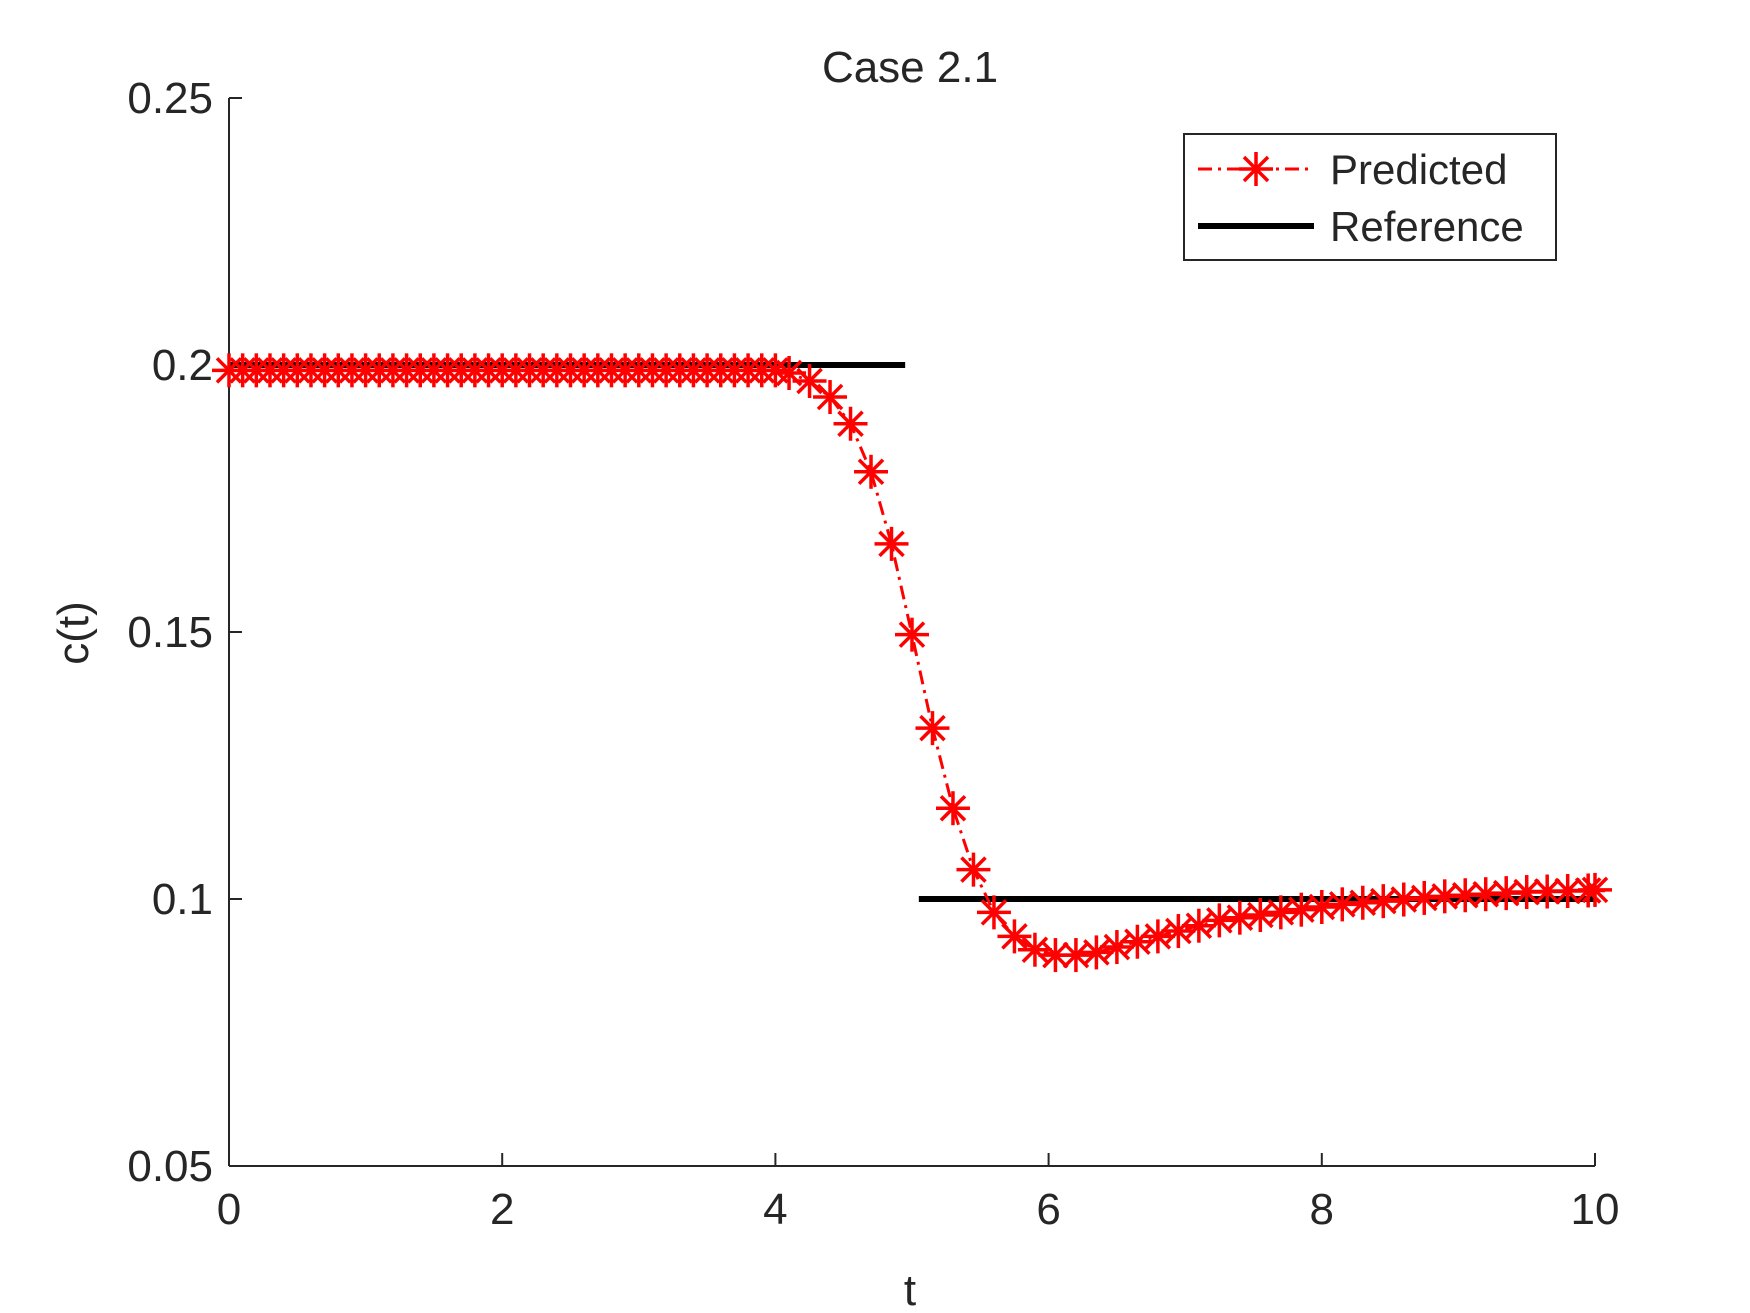 This screenshot has width=1750, height=1313. I want to click on x-tick-label: 2, so click(502, 1209).